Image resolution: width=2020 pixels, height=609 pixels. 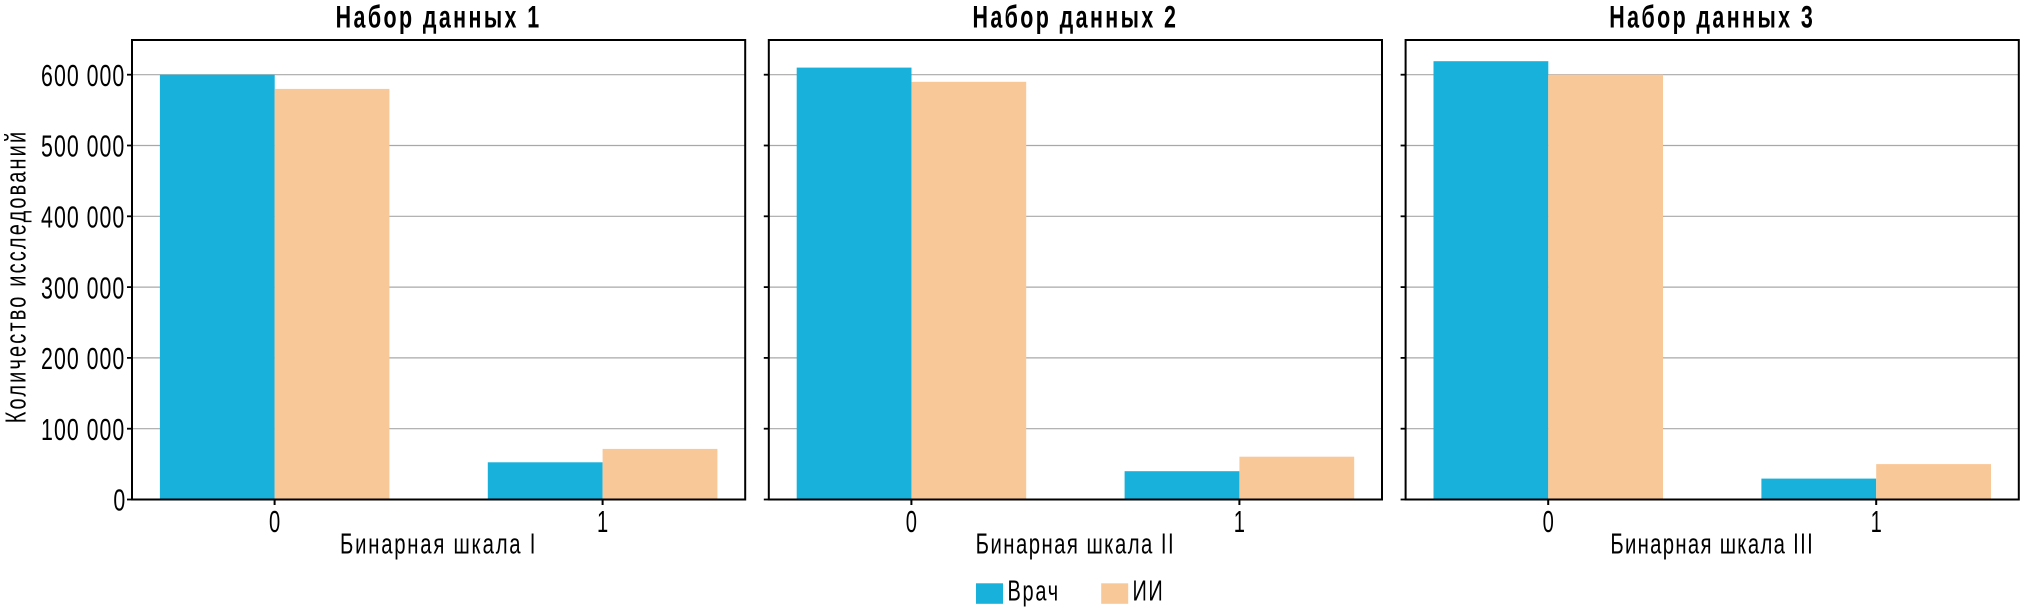 I want to click on svg-text: Набор данных 3, so click(x=1712, y=17).